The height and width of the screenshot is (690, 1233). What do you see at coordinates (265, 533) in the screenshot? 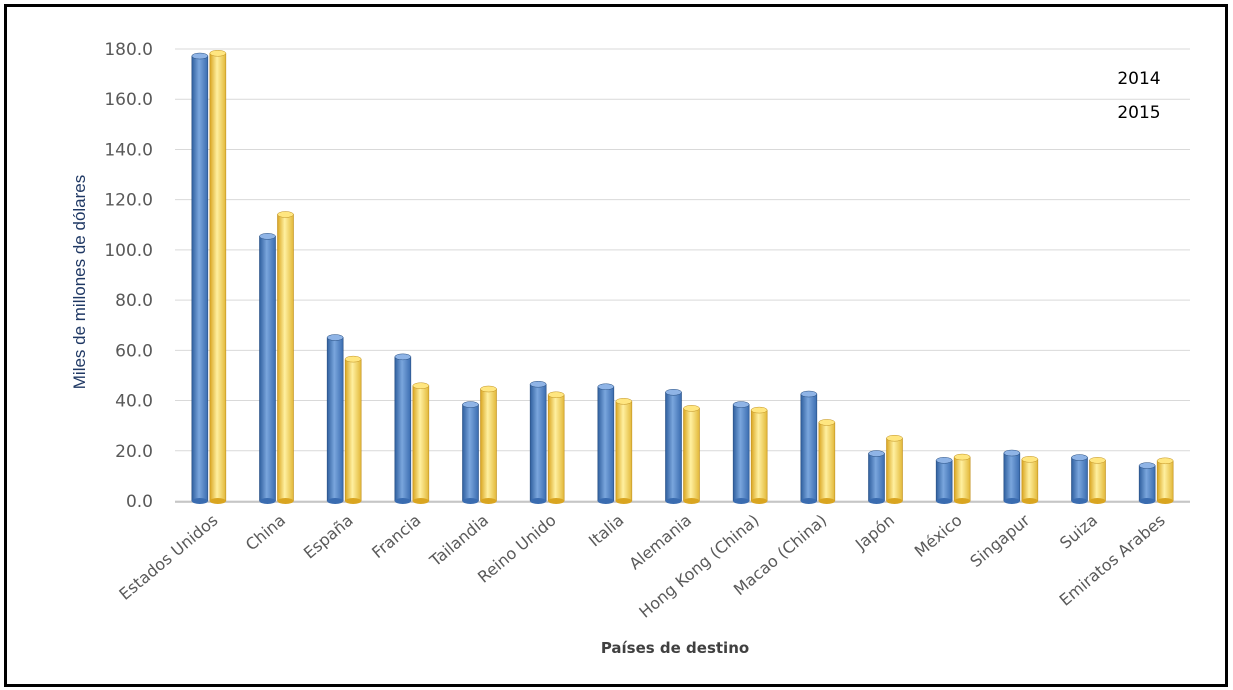
I see `x-tick-label: China` at bounding box center [265, 533].